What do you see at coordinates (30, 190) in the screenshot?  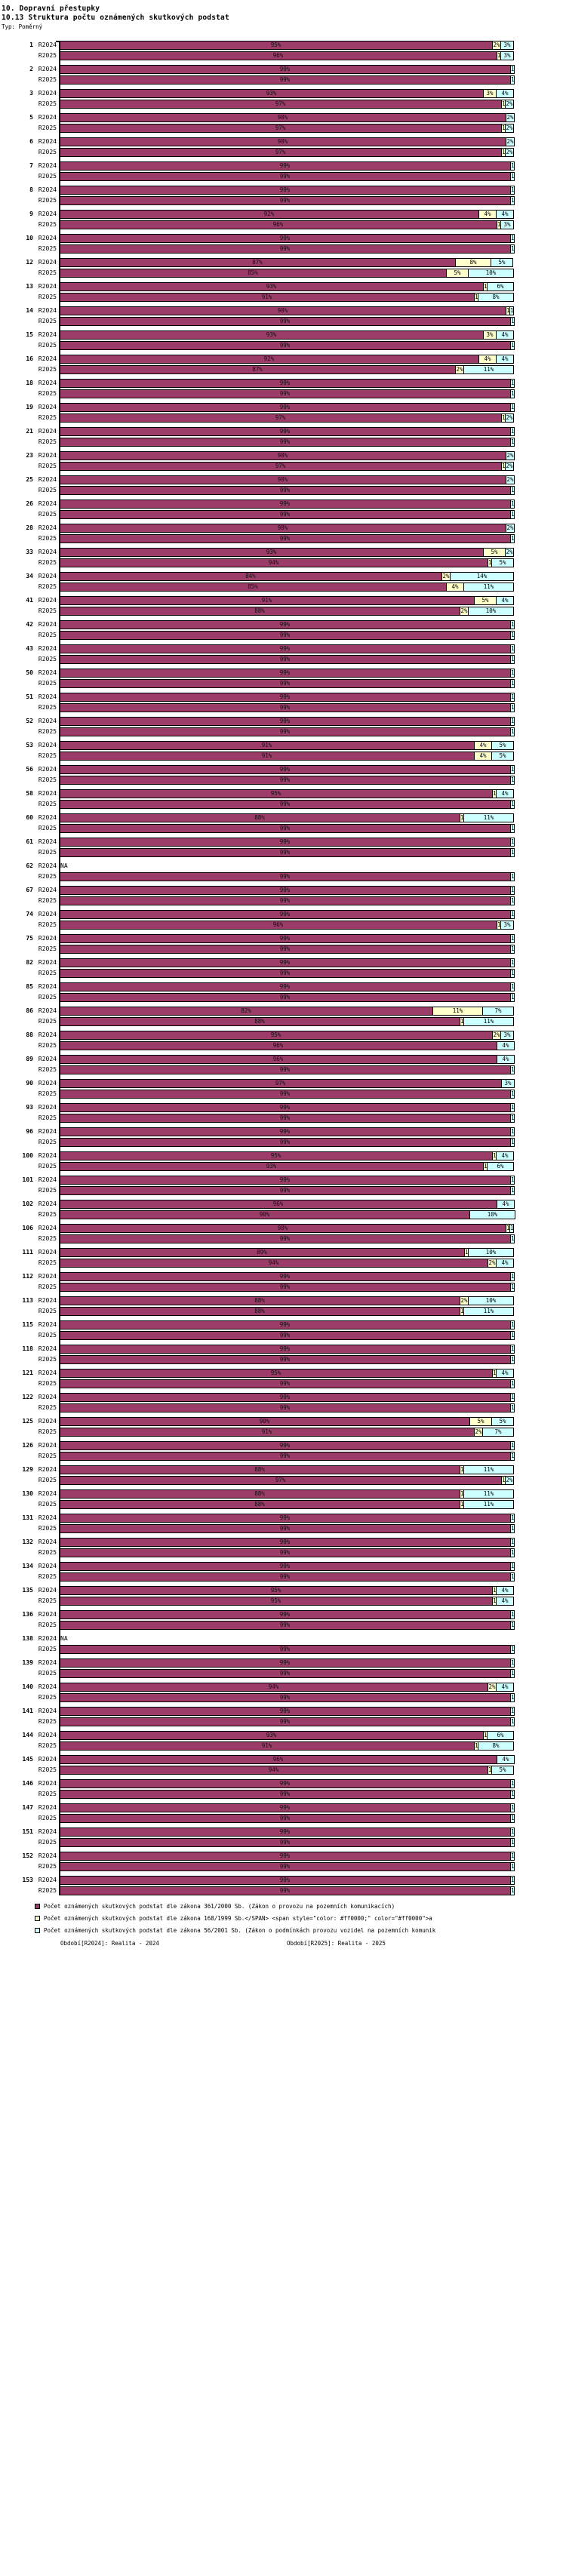 I see `row-gutter: 8 R2024` at bounding box center [30, 190].